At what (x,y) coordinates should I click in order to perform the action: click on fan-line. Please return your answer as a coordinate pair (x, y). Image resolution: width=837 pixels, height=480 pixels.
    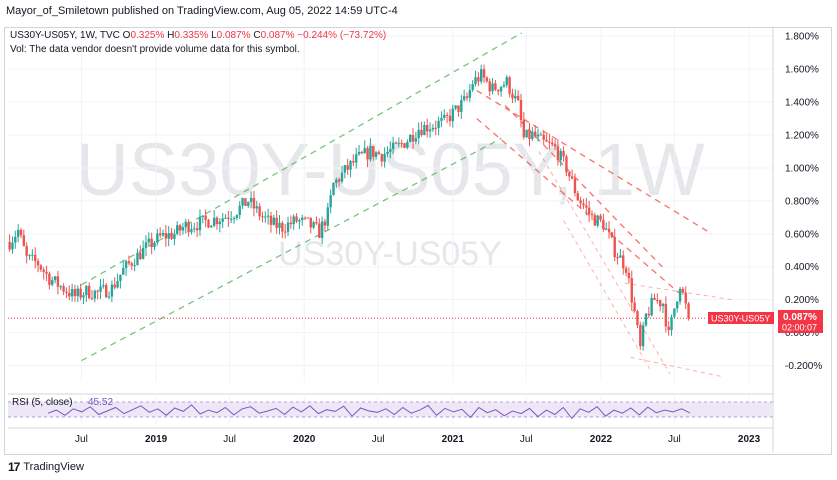
    Looking at the image, I should click on (678, 291).